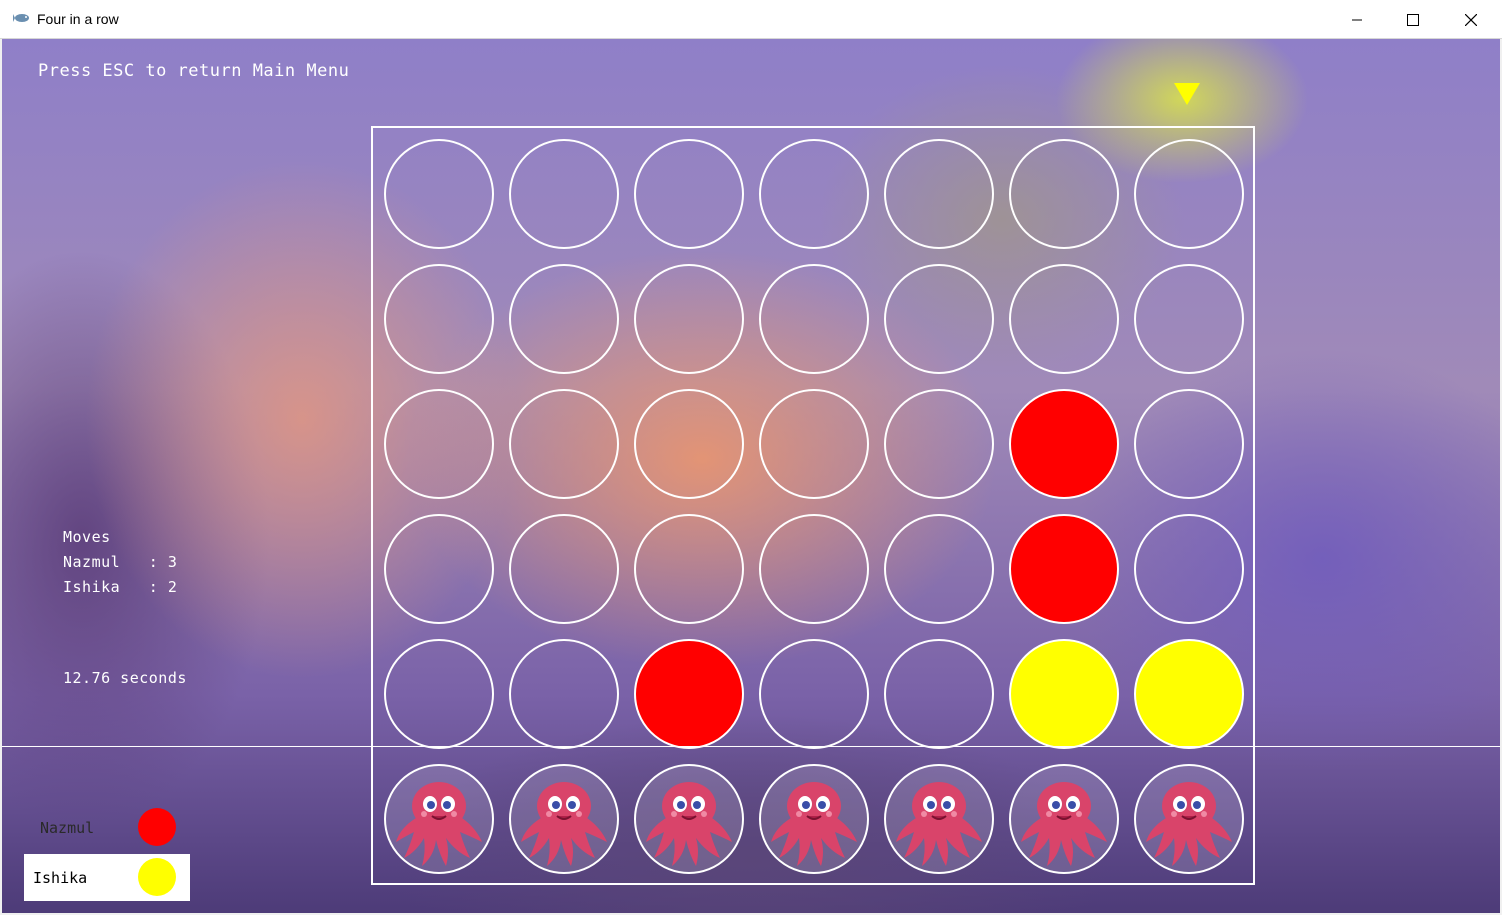 This screenshot has height=915, width=1502. I want to click on moves-row-player2: Ishika : 2, so click(120, 587).